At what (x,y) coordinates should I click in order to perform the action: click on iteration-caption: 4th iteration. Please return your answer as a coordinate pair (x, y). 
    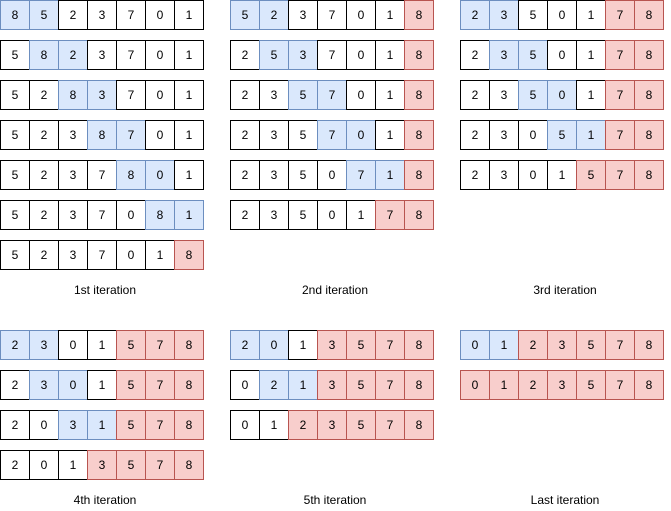
    Looking at the image, I should click on (105, 500).